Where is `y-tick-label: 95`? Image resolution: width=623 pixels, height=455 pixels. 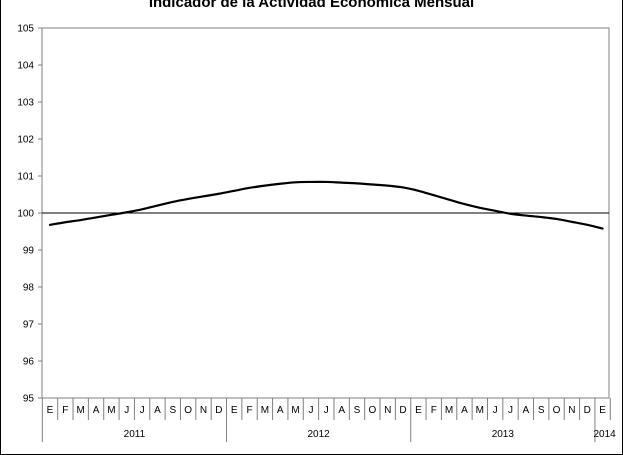
y-tick-label: 95 is located at coordinates (29, 399).